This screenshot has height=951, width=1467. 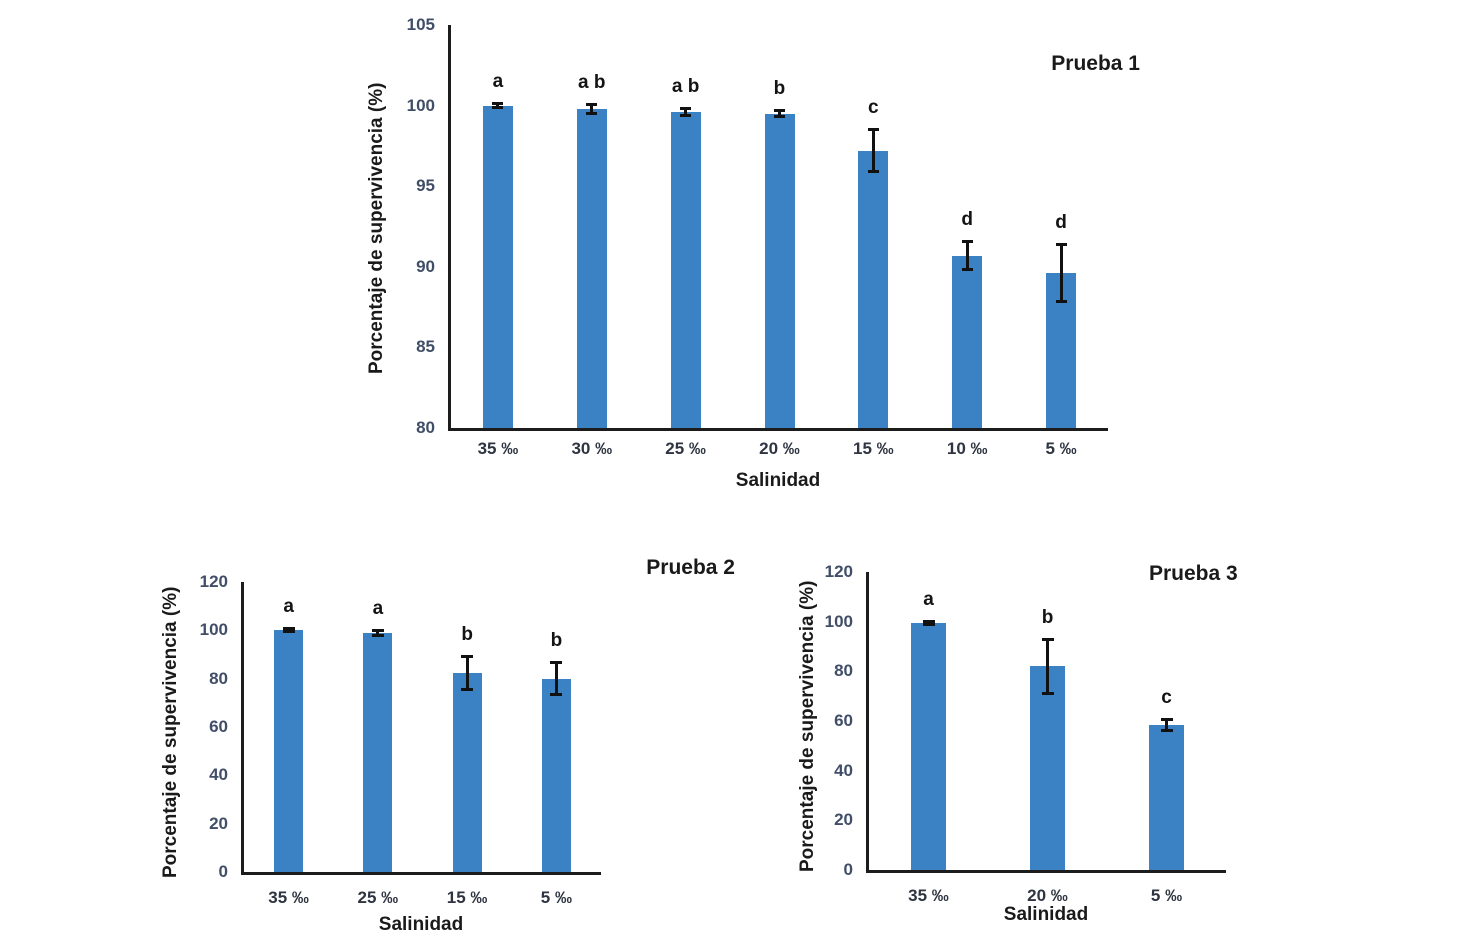 What do you see at coordinates (420, 24) in the screenshot?
I see `y-tick-label: 105` at bounding box center [420, 24].